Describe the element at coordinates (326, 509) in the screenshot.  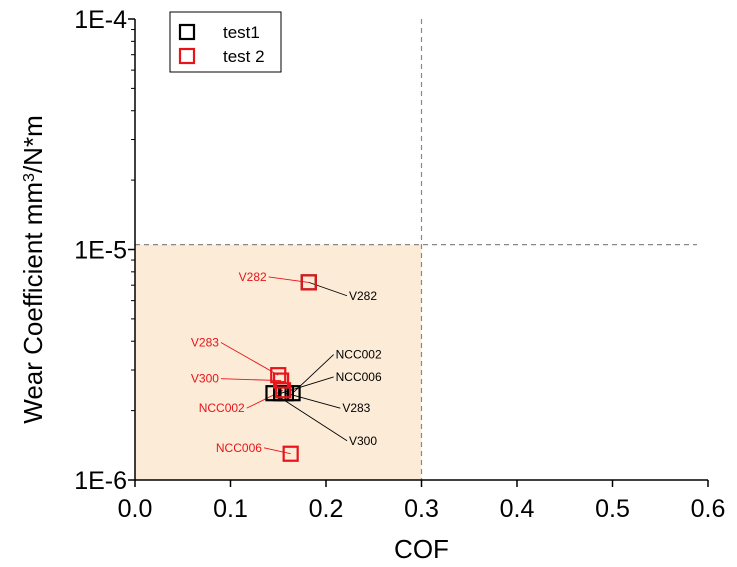
I see `x-tick-label: 0.2` at that location.